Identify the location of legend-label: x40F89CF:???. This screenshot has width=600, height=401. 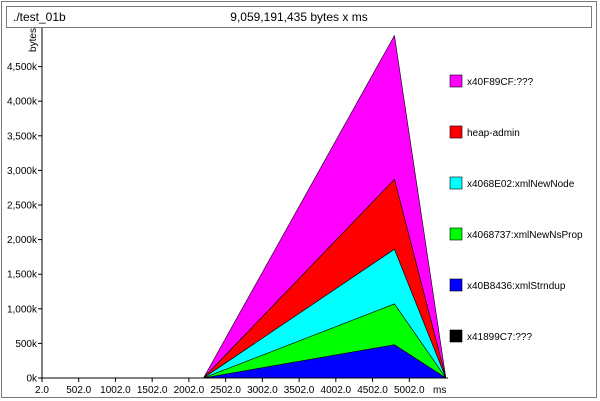
(500, 82).